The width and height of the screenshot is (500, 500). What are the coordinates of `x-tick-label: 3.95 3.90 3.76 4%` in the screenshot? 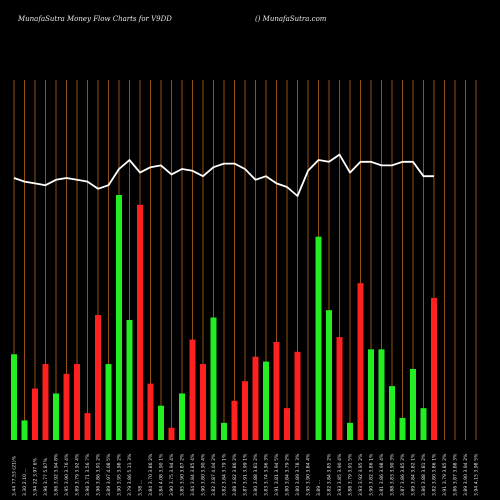 It's located at (67, 474).